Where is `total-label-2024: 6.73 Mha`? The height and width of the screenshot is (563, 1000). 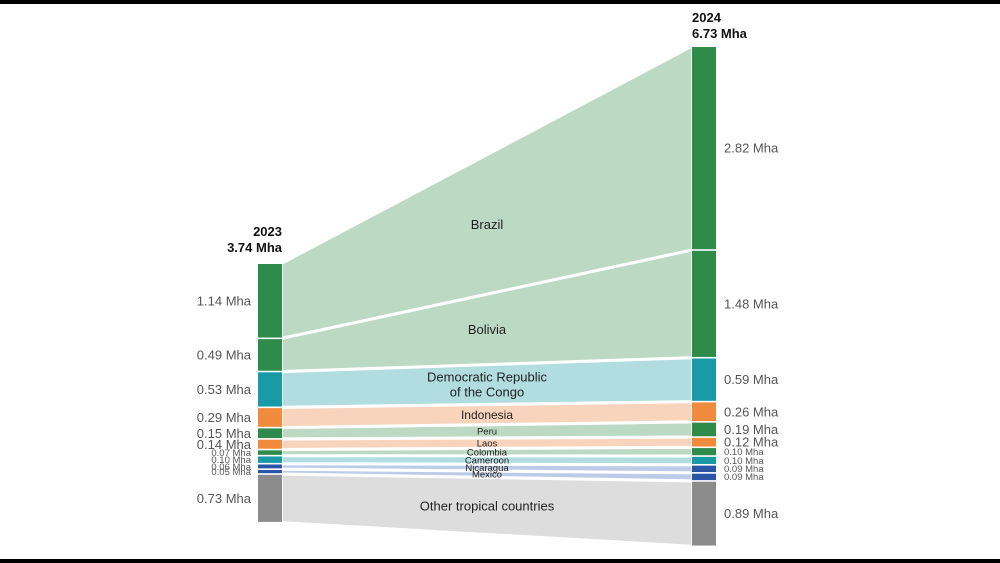 total-label-2024: 6.73 Mha is located at coordinates (720, 33).